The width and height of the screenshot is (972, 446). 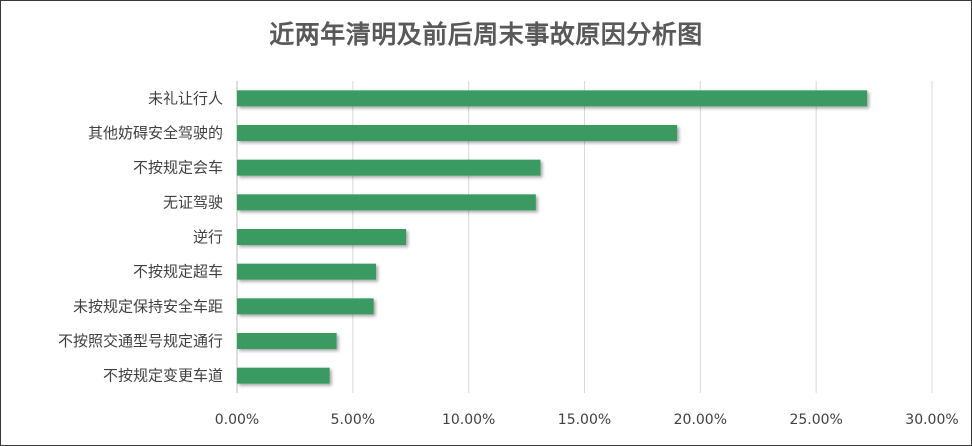 What do you see at coordinates (178, 272) in the screenshot?
I see `category-label: 不按规定超车` at bounding box center [178, 272].